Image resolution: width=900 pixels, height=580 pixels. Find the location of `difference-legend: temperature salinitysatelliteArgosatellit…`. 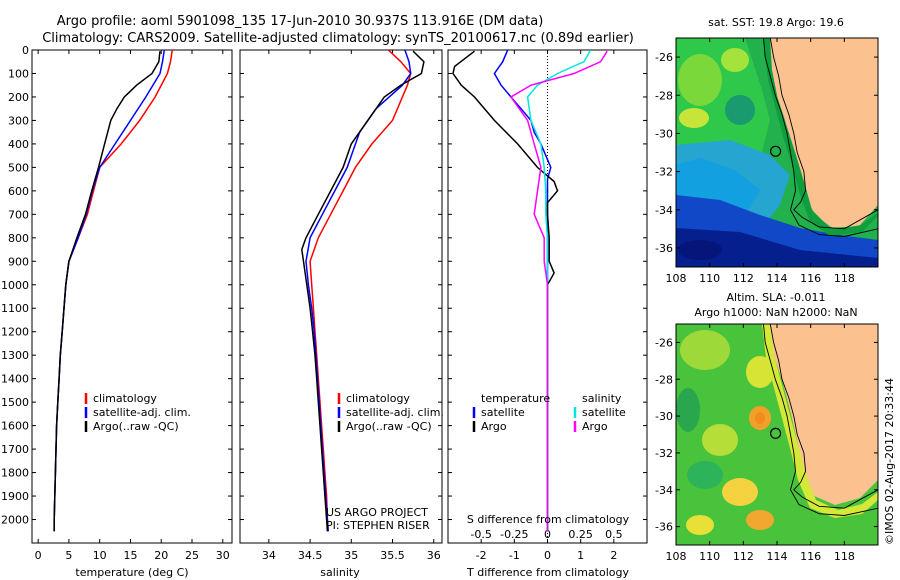

difference-legend: temperature salinitysatelliteArgosatellit… is located at coordinates (549, 412).